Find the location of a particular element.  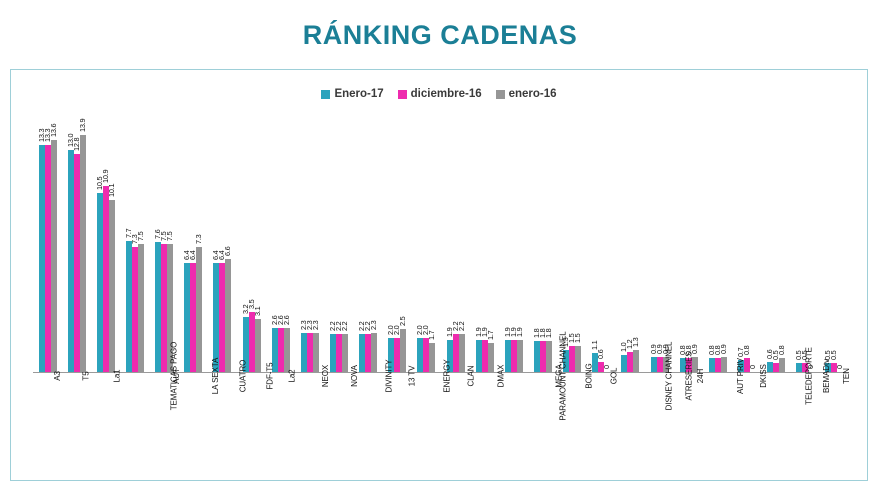

bar: 7.7 is located at coordinates (128, 300).